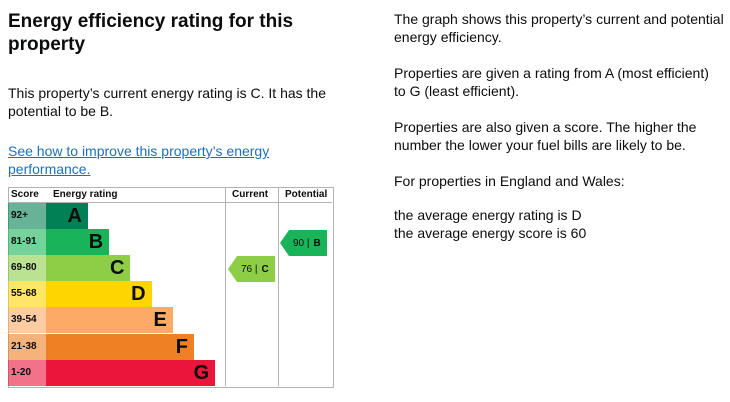  Describe the element at coordinates (232, 269) in the screenshot. I see `current-rating-arrow-tip` at that location.